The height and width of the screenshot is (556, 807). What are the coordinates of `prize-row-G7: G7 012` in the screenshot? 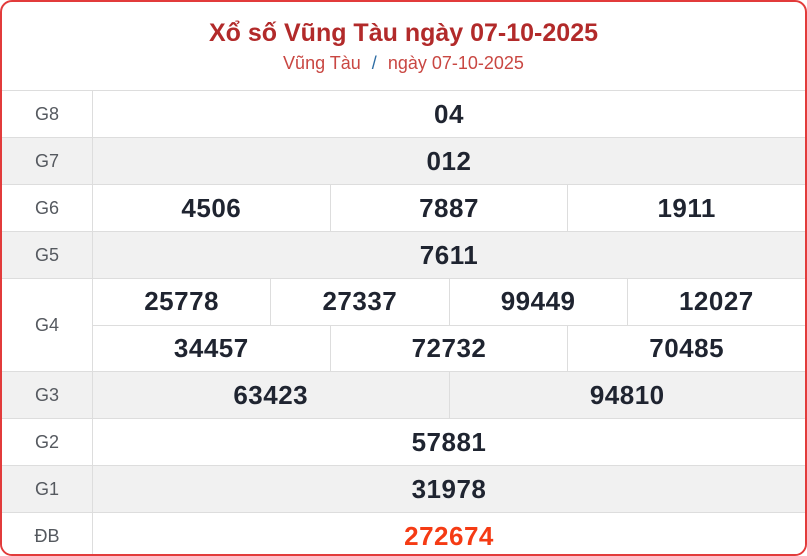 It's located at (403, 160).